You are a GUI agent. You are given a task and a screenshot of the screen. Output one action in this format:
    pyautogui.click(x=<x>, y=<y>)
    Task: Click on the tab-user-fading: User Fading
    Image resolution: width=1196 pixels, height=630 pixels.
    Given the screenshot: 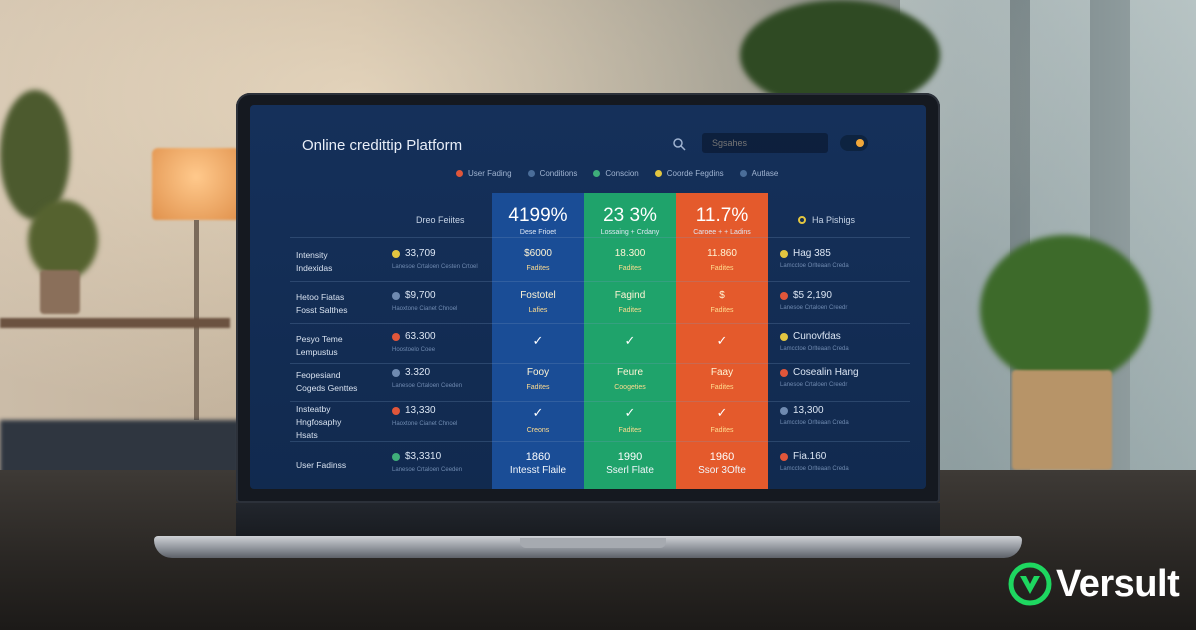 What is the action you would take?
    pyautogui.click(x=484, y=173)
    